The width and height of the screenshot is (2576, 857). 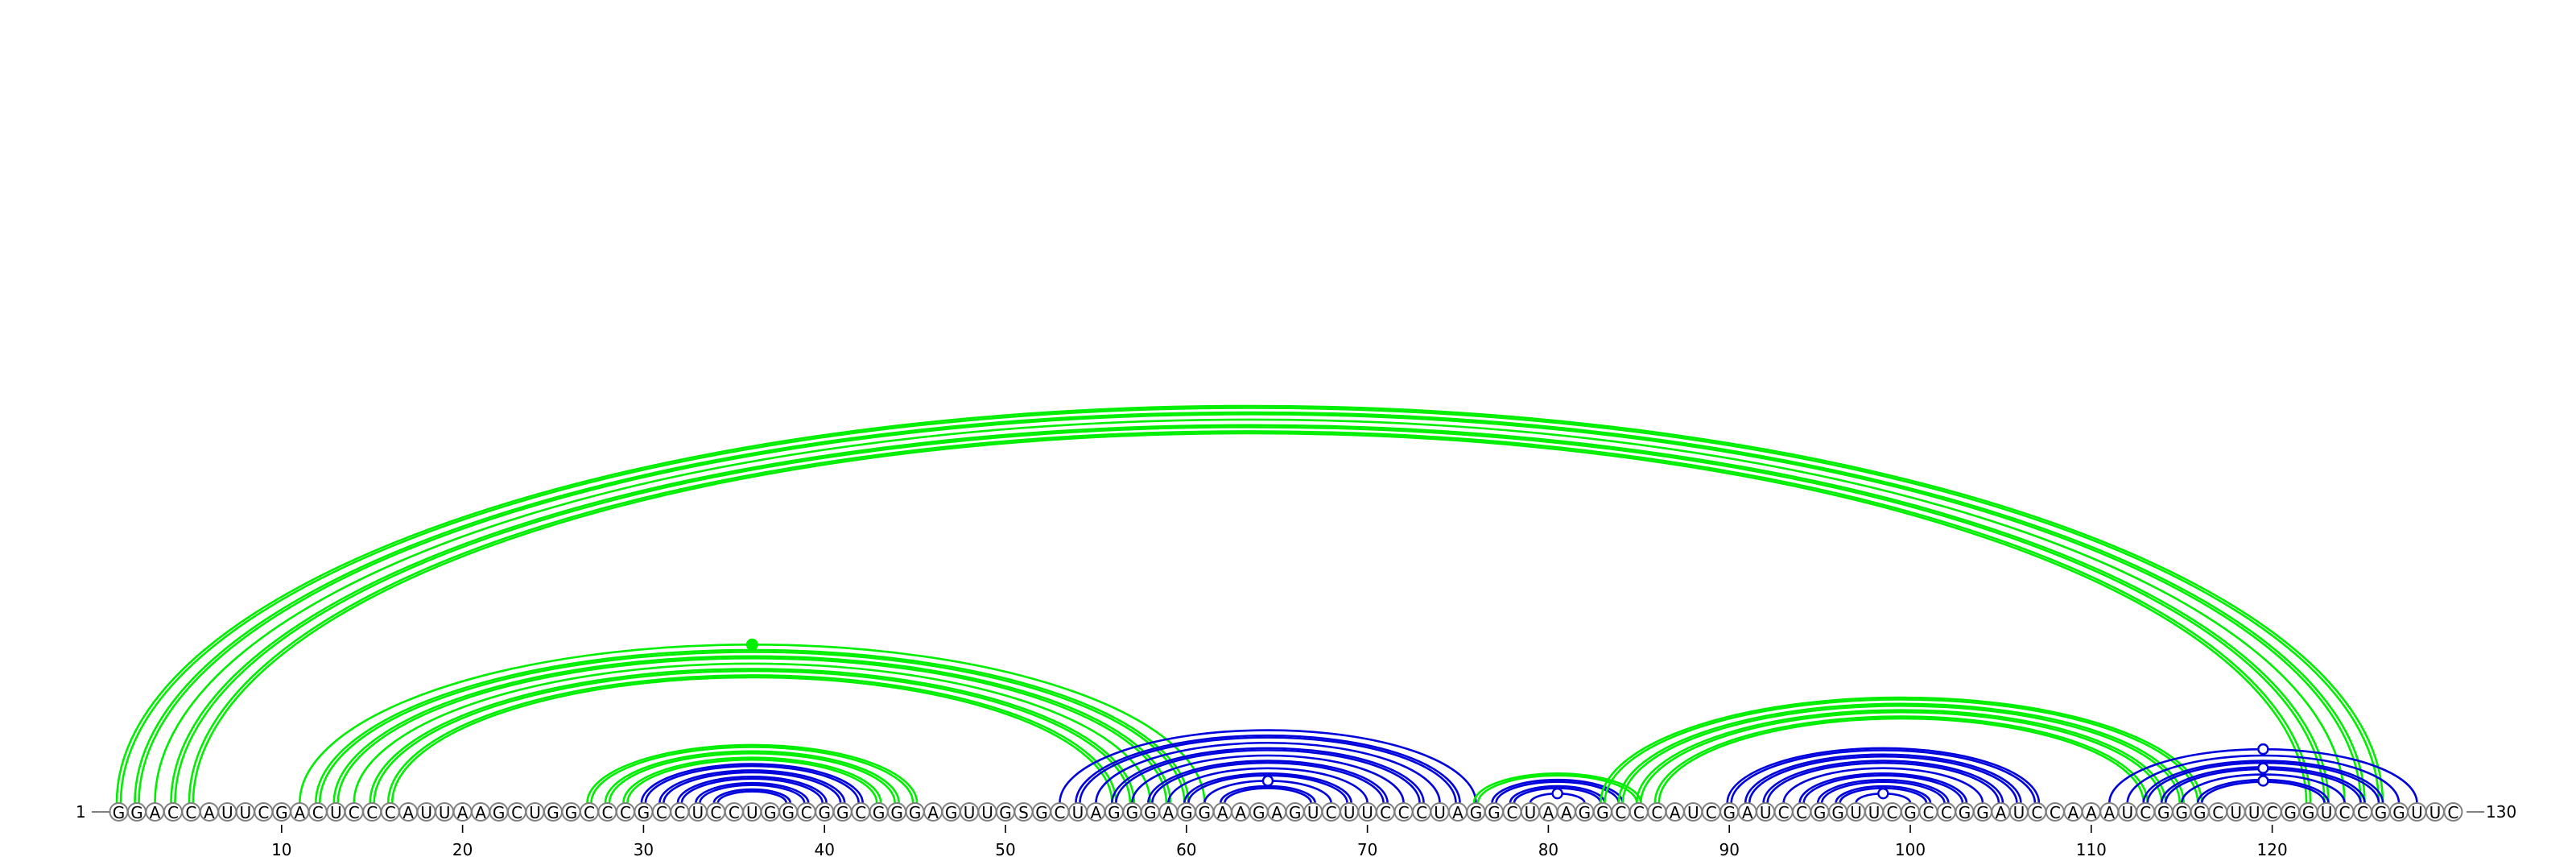 I want to click on open-pair-marker, so click(x=2263, y=749).